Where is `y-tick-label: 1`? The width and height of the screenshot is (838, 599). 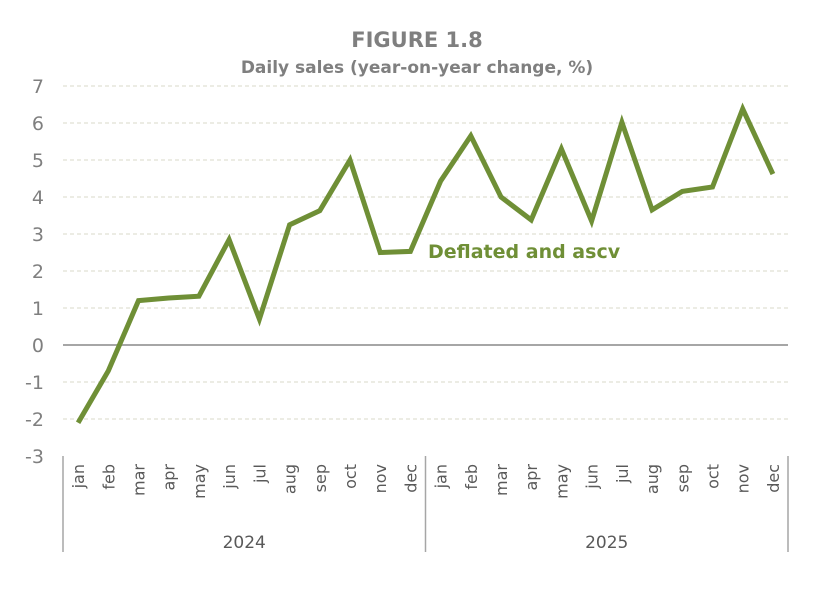 y-tick-label: 1 is located at coordinates (38, 309).